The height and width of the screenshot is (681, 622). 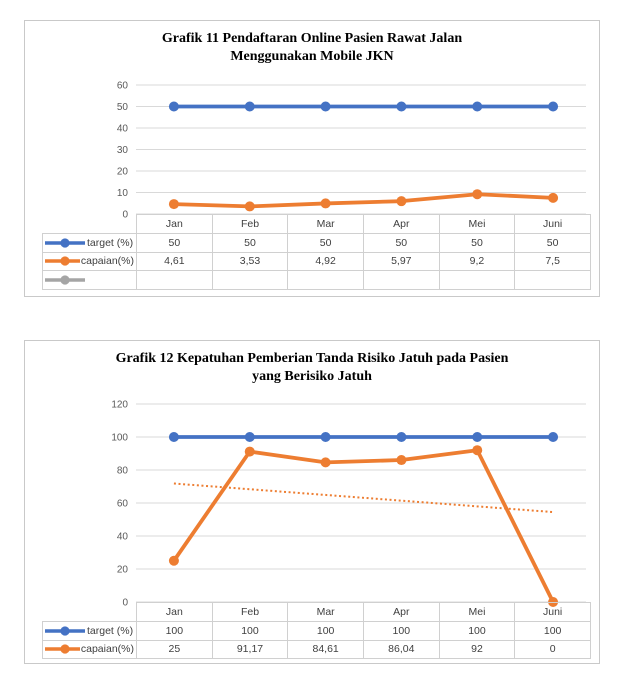 What do you see at coordinates (552, 243) in the screenshot?
I see `value-cell-target-juni: 50` at bounding box center [552, 243].